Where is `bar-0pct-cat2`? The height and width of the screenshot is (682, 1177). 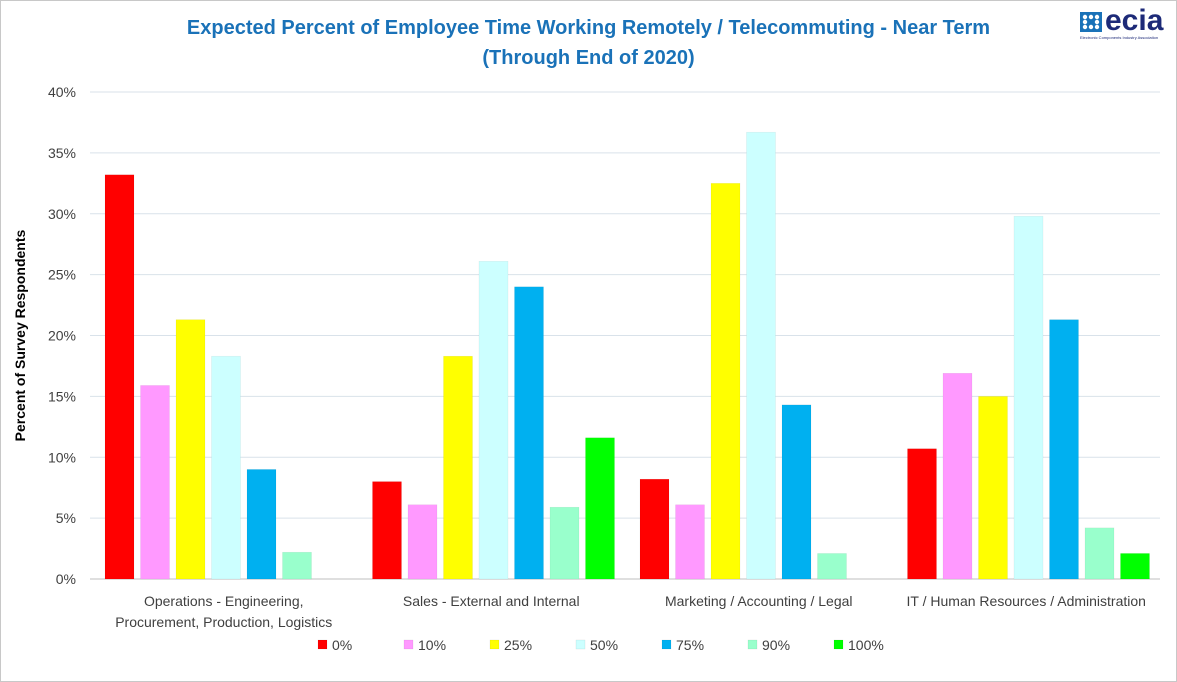
bar-0pct-cat2 is located at coordinates (654, 529).